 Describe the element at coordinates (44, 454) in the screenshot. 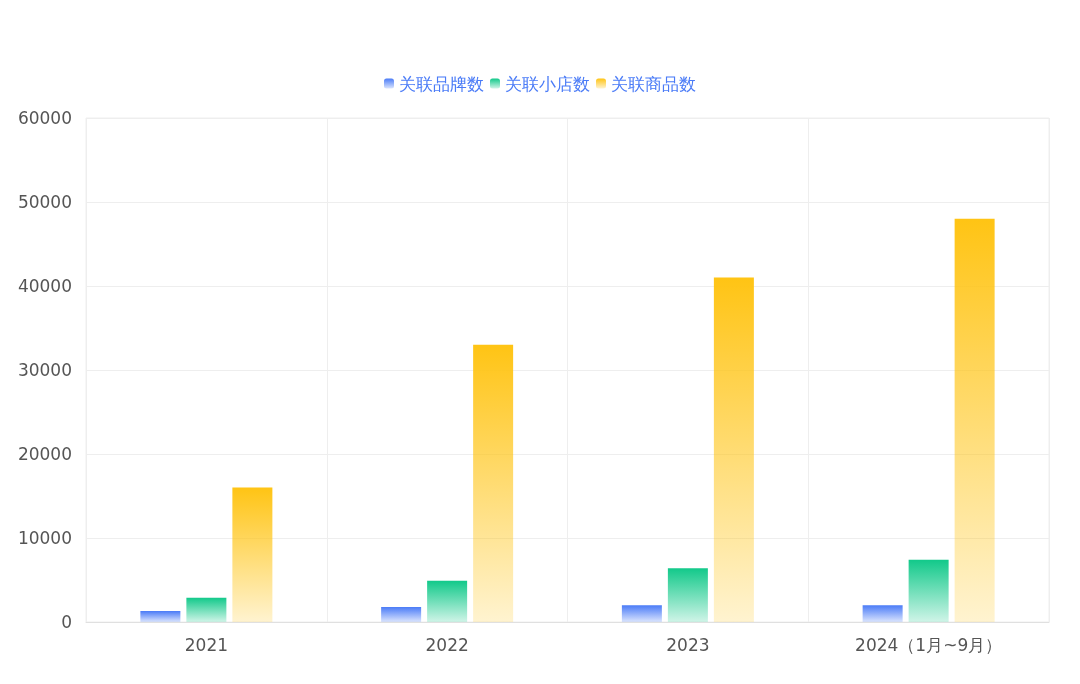

I see `y-tick-label: 20000` at that location.